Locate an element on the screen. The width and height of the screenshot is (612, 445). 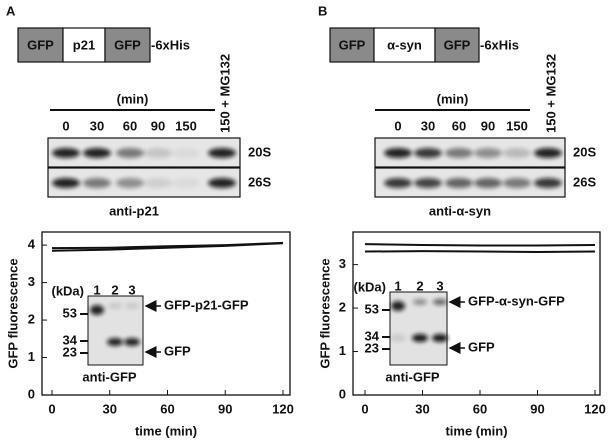
blot is located at coordinates (144, 182).